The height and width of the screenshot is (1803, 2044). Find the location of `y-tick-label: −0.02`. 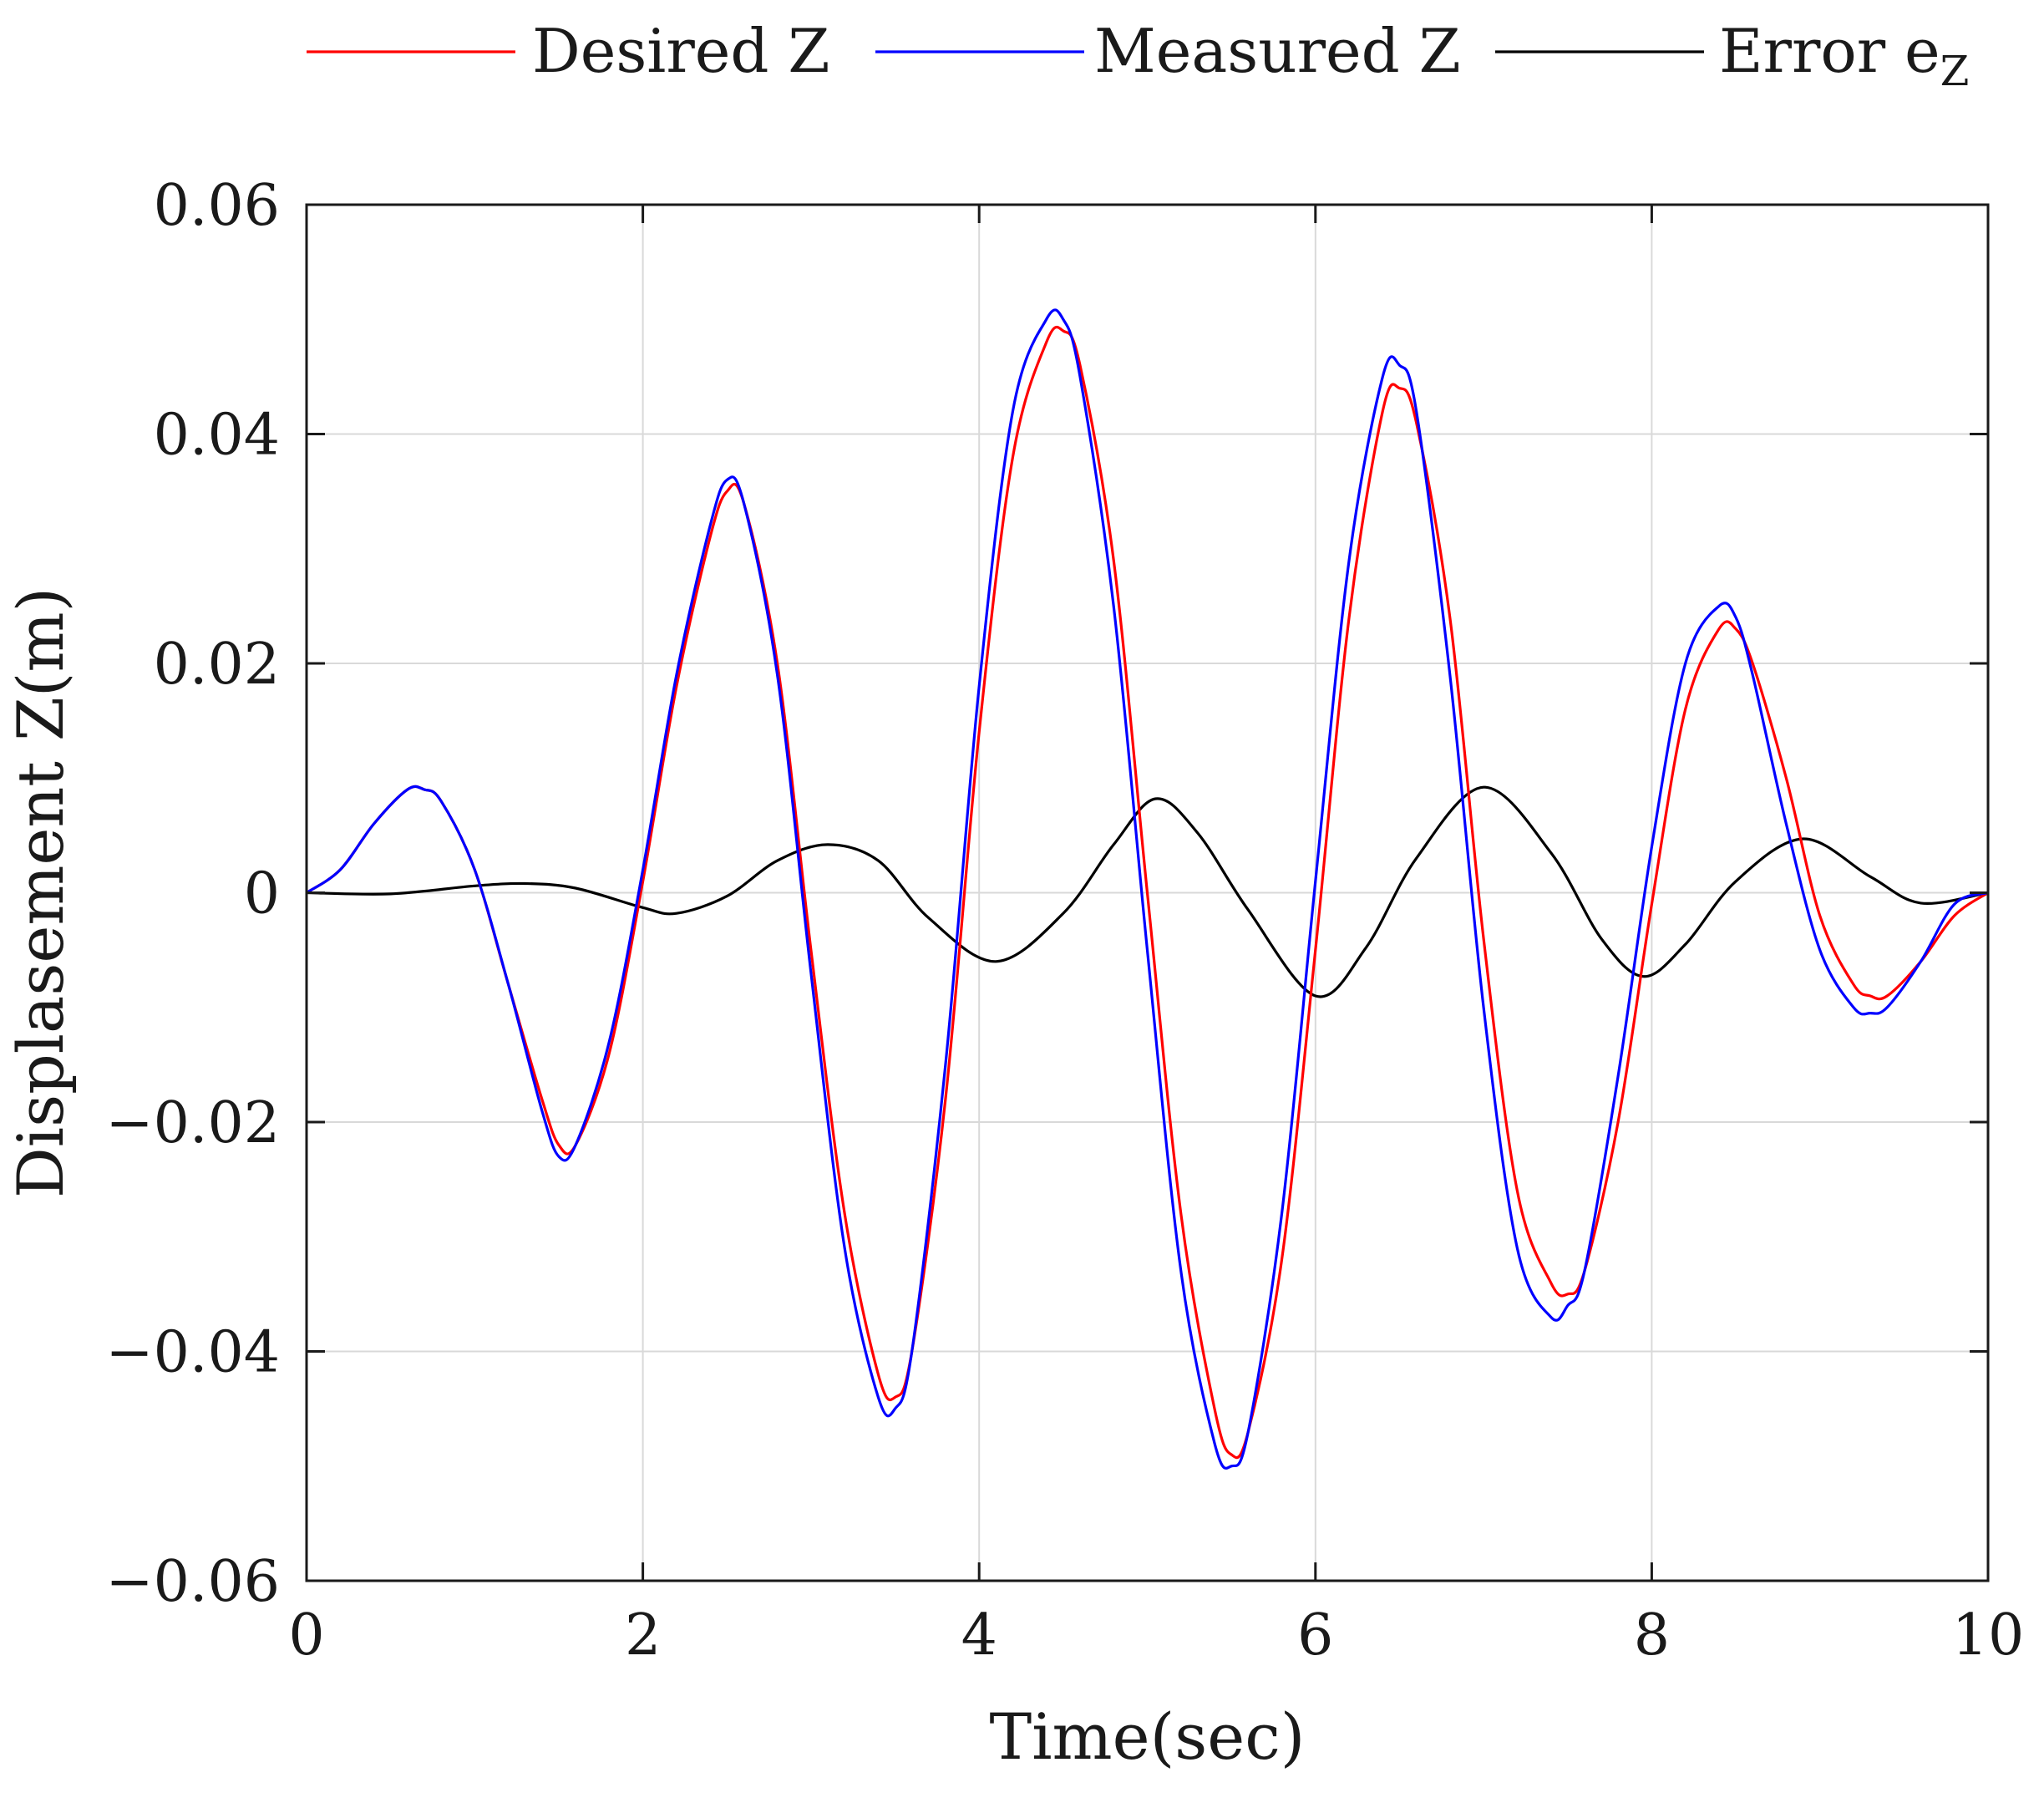

y-tick-label: −0.02 is located at coordinates (193, 1123).